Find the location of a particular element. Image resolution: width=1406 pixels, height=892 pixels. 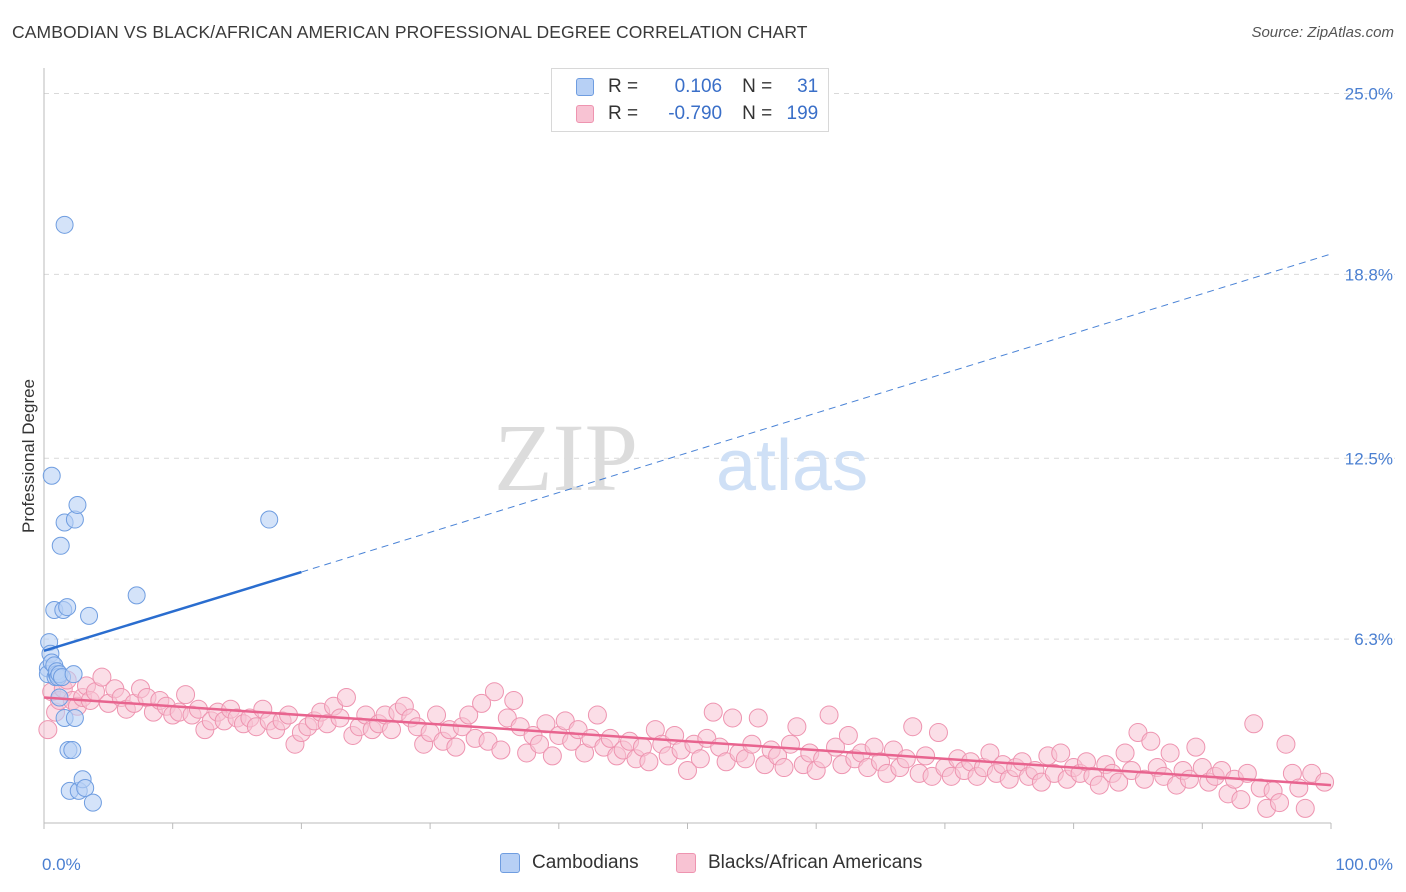

legend-r-value: 0.106 is located at coordinates (698, 86).